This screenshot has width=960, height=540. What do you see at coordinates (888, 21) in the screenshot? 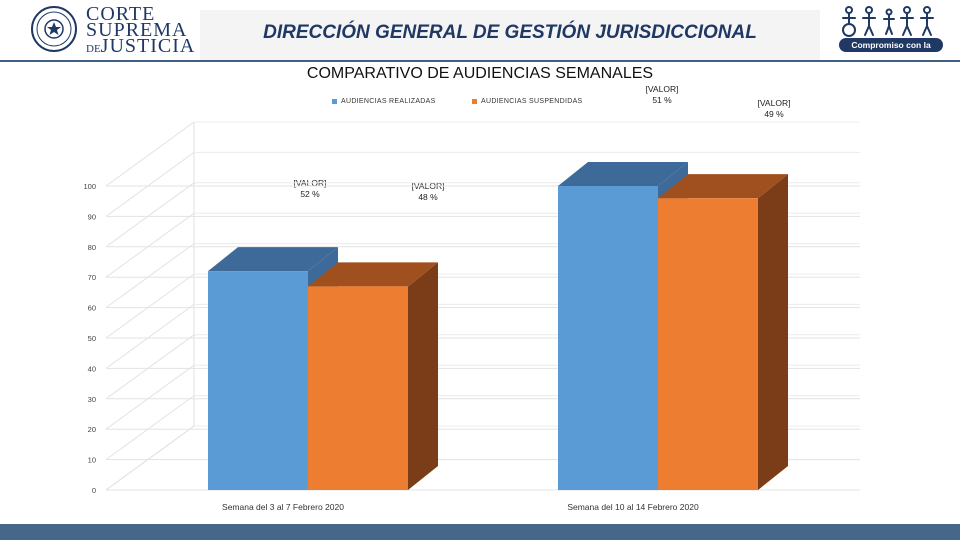
I see `people-group-icon` at bounding box center [888, 21].